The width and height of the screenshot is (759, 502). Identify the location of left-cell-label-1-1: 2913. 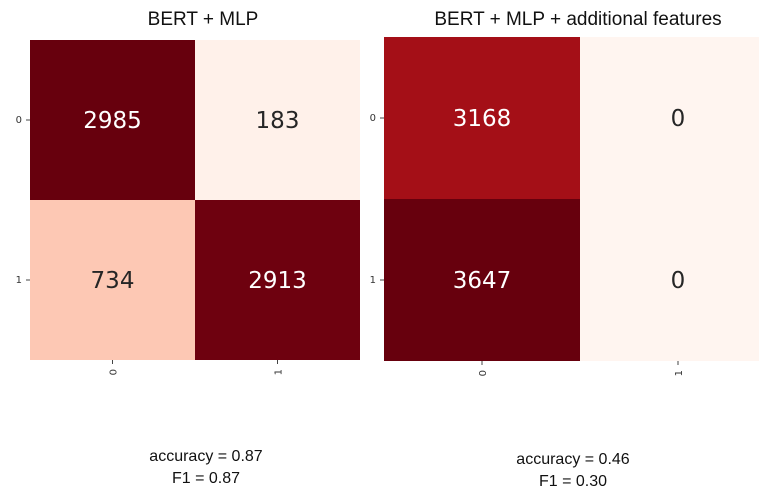
(277, 281).